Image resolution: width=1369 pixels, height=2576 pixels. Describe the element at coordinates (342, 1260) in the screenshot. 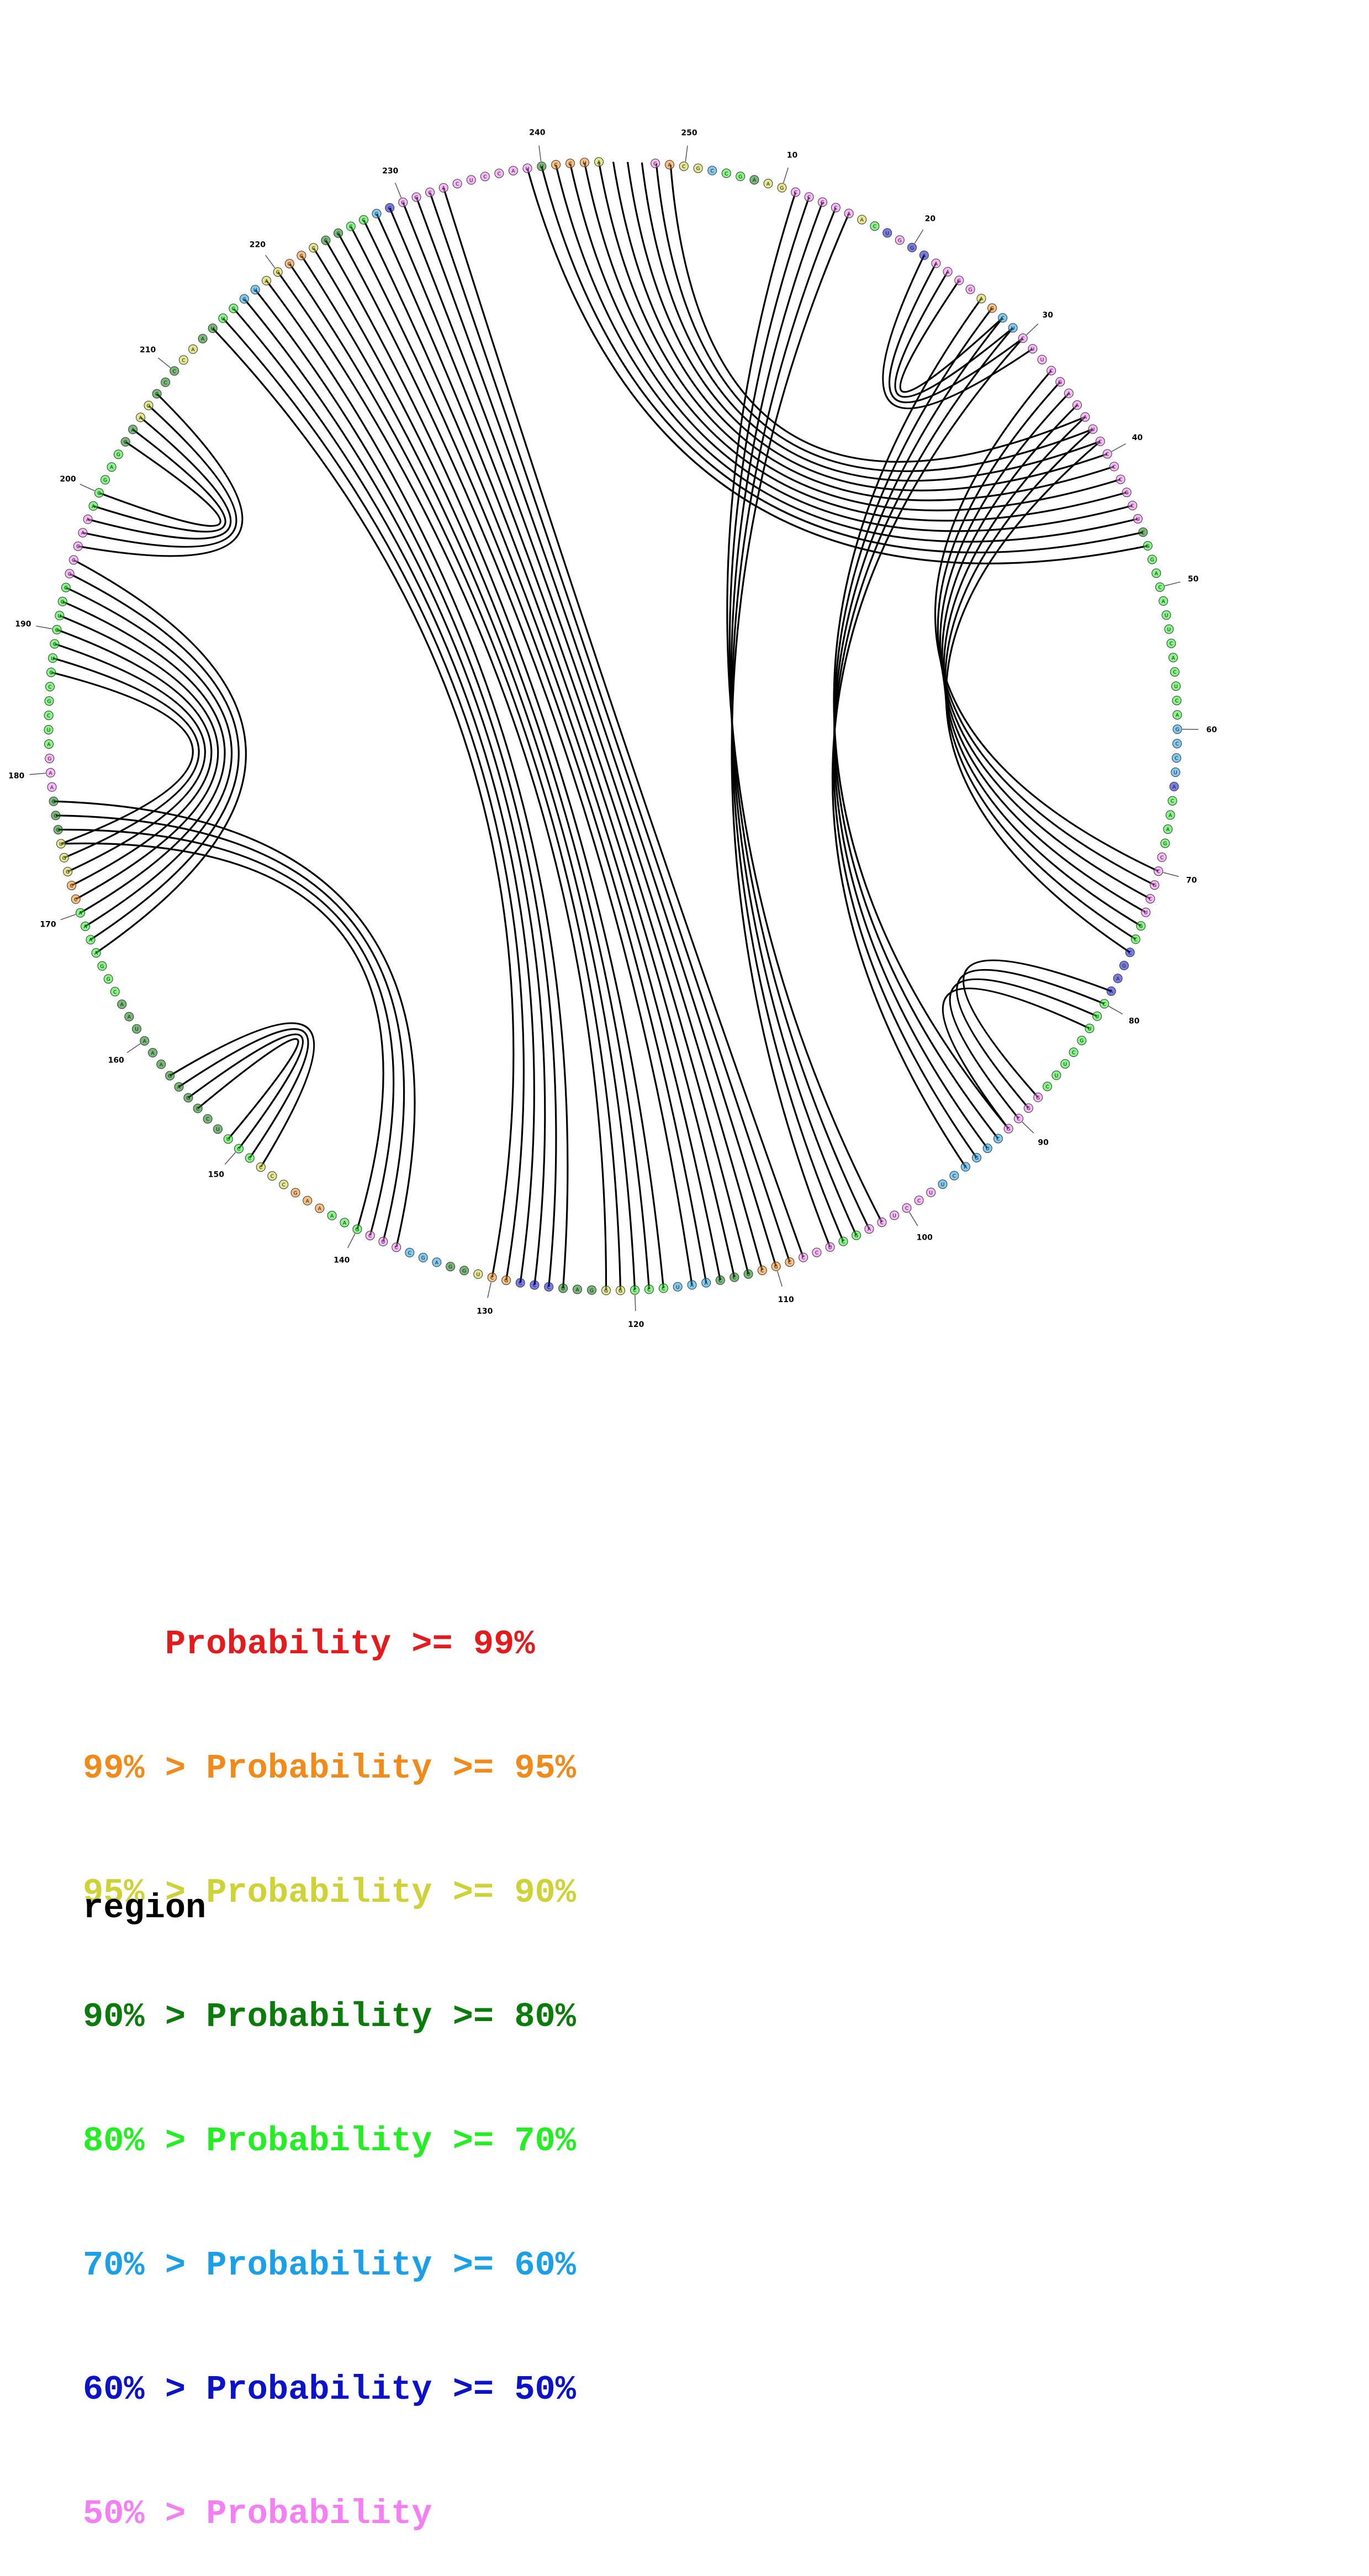

I see `tick-label: 140` at that location.